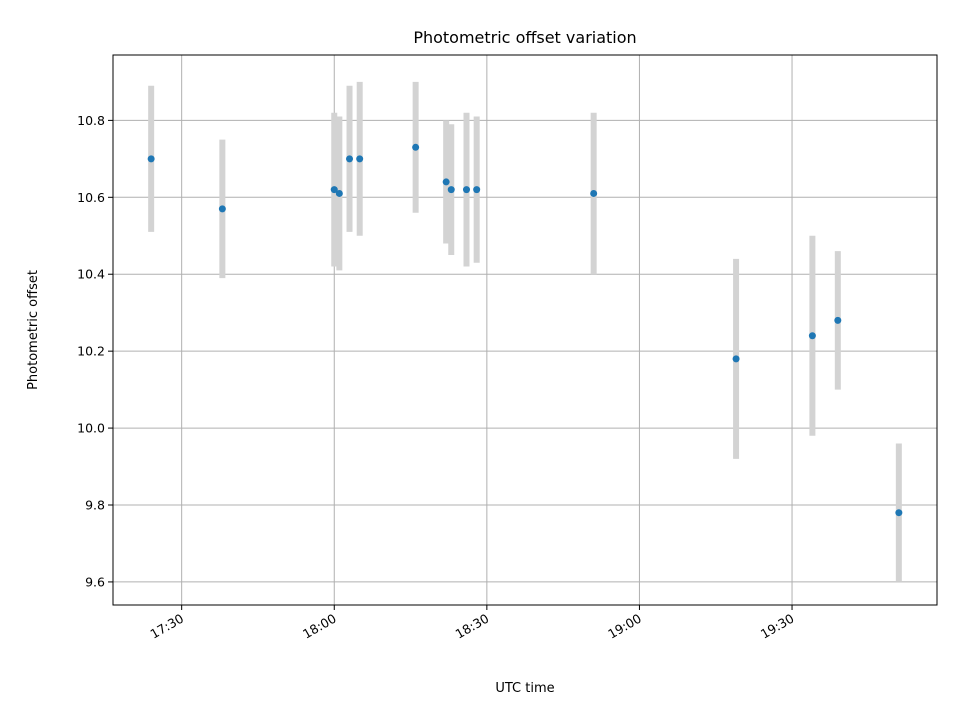 The height and width of the screenshot is (720, 960). Describe the element at coordinates (95, 581) in the screenshot. I see `y-tick-label: 9.6` at that location.